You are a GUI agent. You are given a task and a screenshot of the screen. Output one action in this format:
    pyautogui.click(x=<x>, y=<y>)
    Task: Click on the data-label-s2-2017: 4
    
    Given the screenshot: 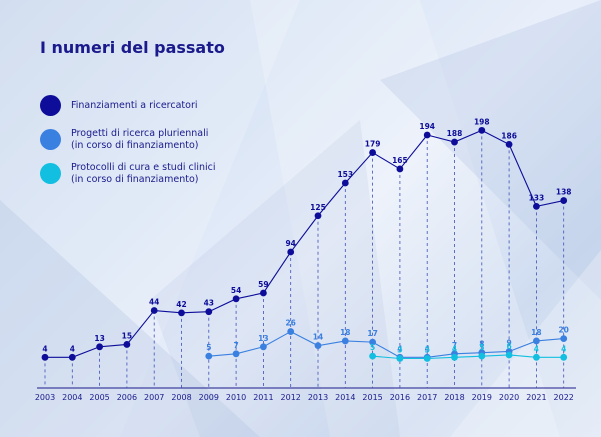 What is the action you would take?
    pyautogui.click(x=427, y=348)
    